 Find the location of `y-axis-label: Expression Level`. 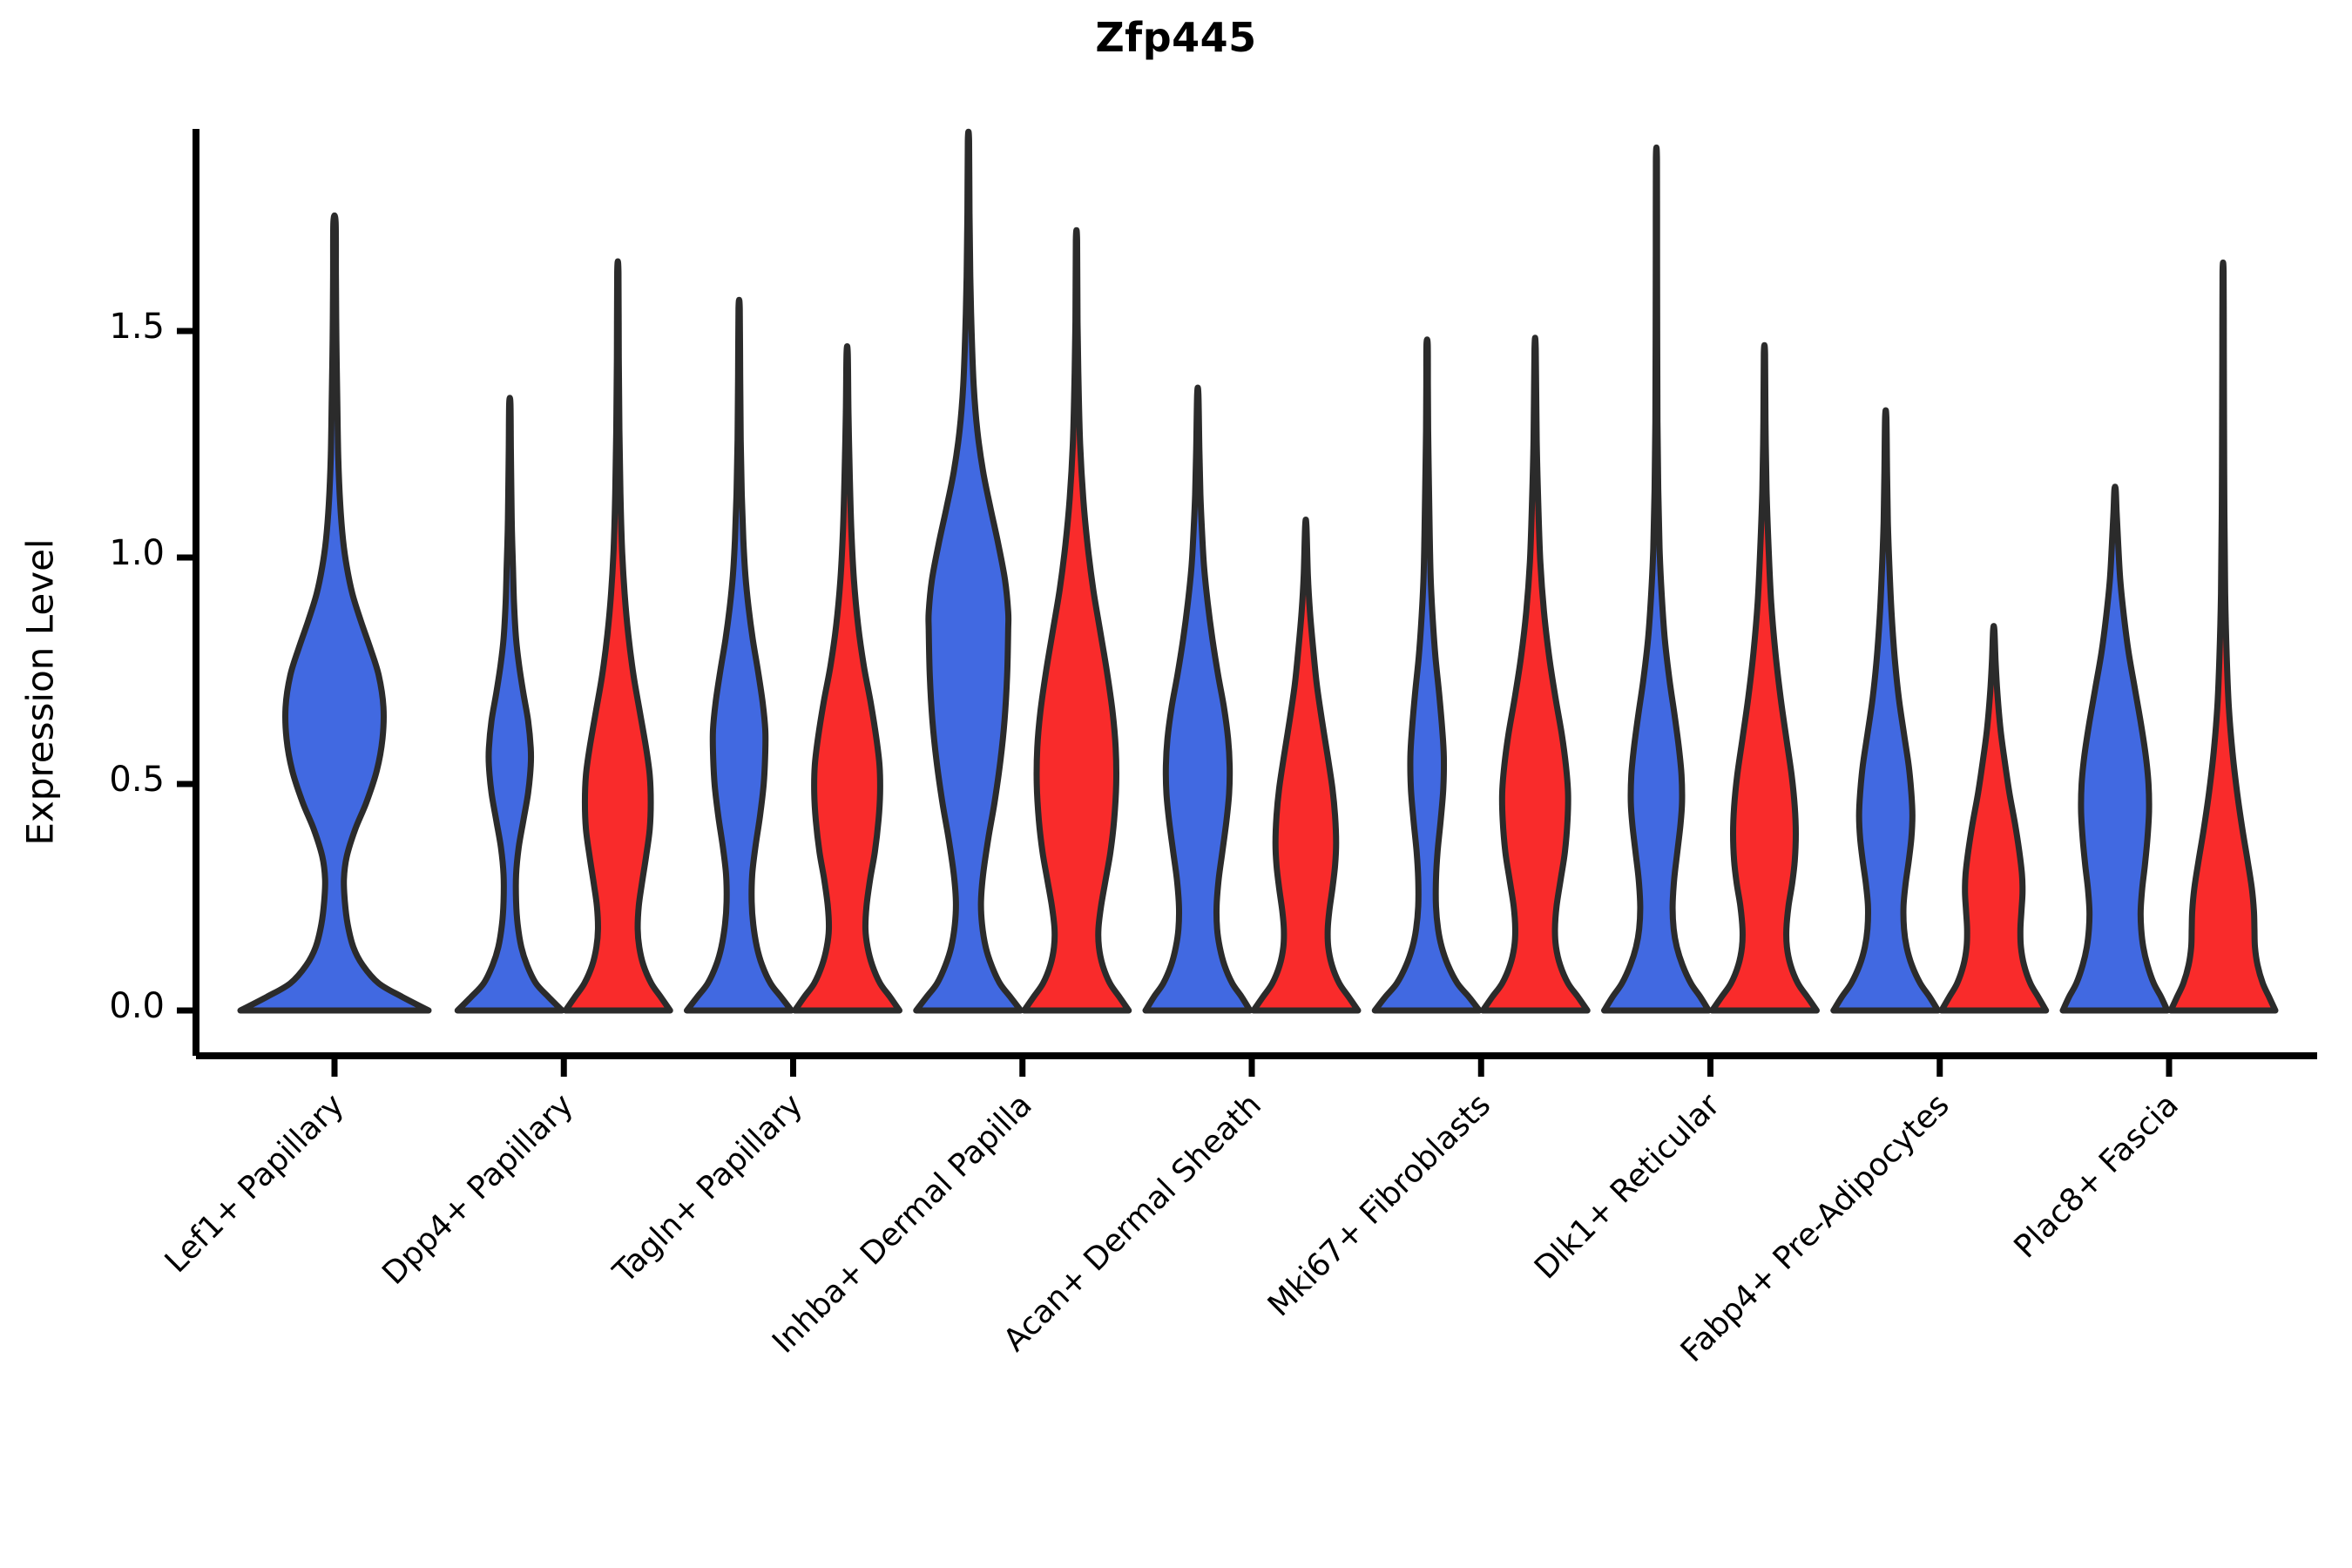

y-axis-label: Expression Level is located at coordinates (40, 692).